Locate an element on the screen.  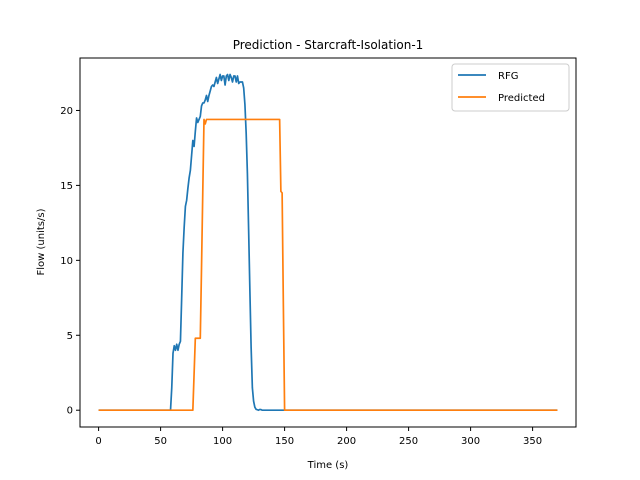
y-tick-label: 10 is located at coordinates (66, 261).